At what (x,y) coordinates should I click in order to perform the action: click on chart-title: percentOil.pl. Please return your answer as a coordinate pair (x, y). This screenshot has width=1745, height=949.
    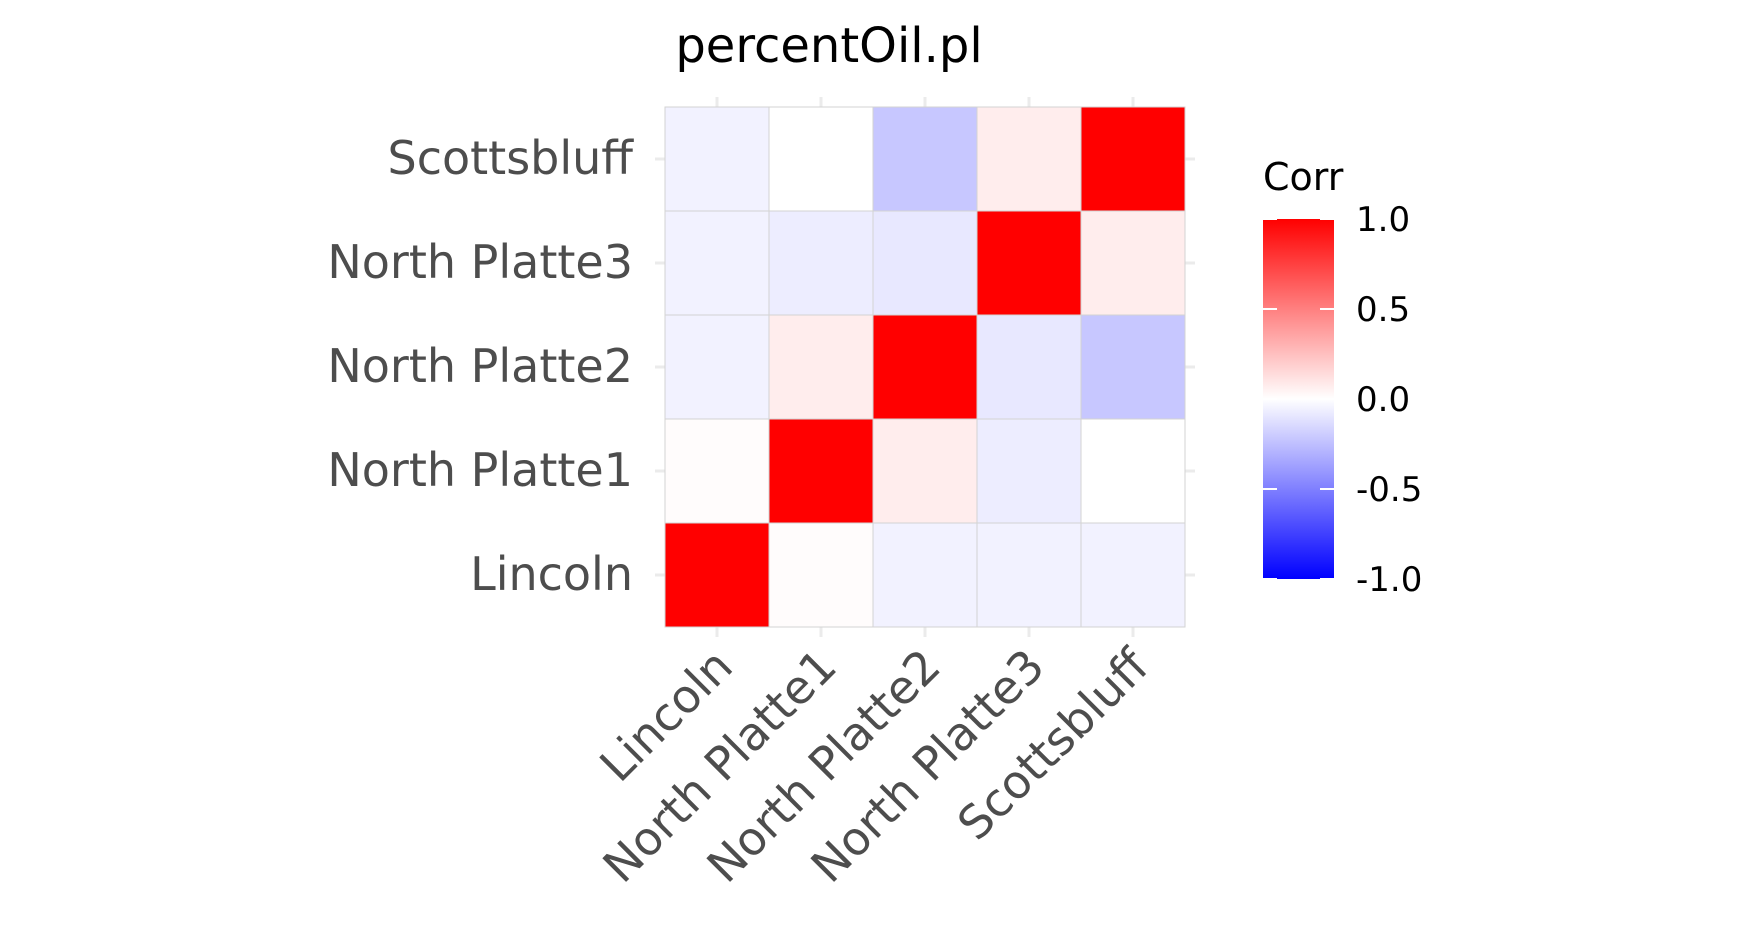
    Looking at the image, I should click on (828, 46).